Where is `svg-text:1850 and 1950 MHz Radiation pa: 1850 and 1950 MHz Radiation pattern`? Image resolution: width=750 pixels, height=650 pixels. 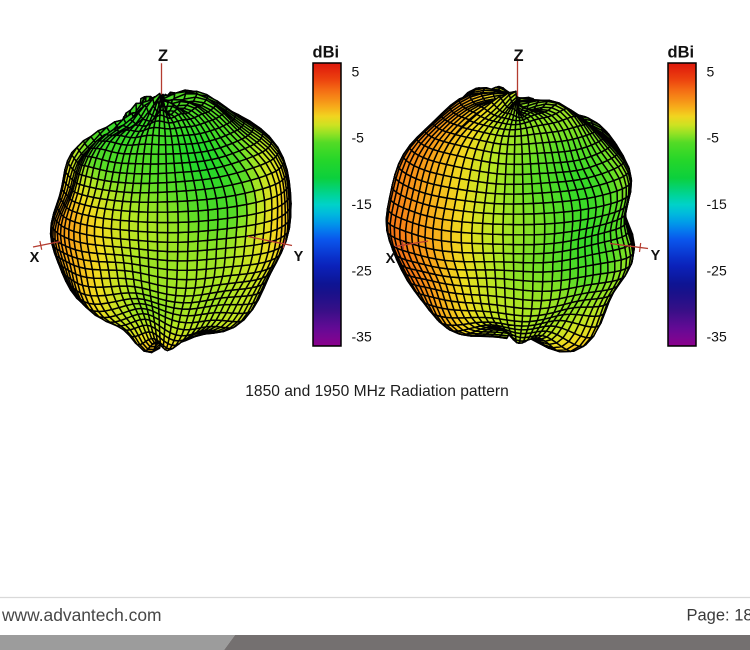
svg-text:1850 and 1950 MHz Radiation pa: 1850 and 1950 MHz Radiation pattern is located at coordinates (377, 391).